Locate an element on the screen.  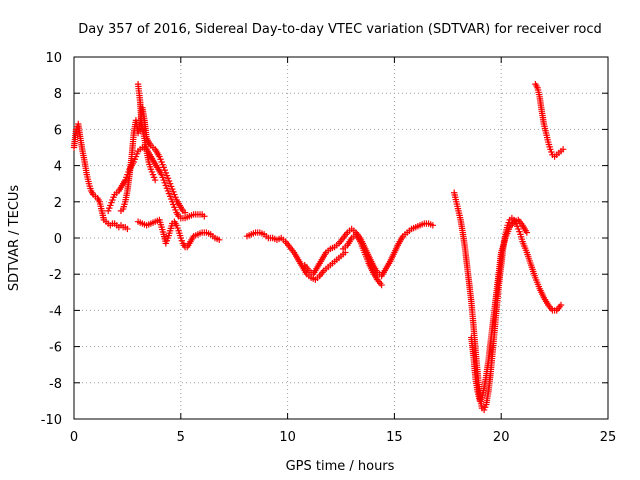
x-tick-label: 0 is located at coordinates (74, 437).